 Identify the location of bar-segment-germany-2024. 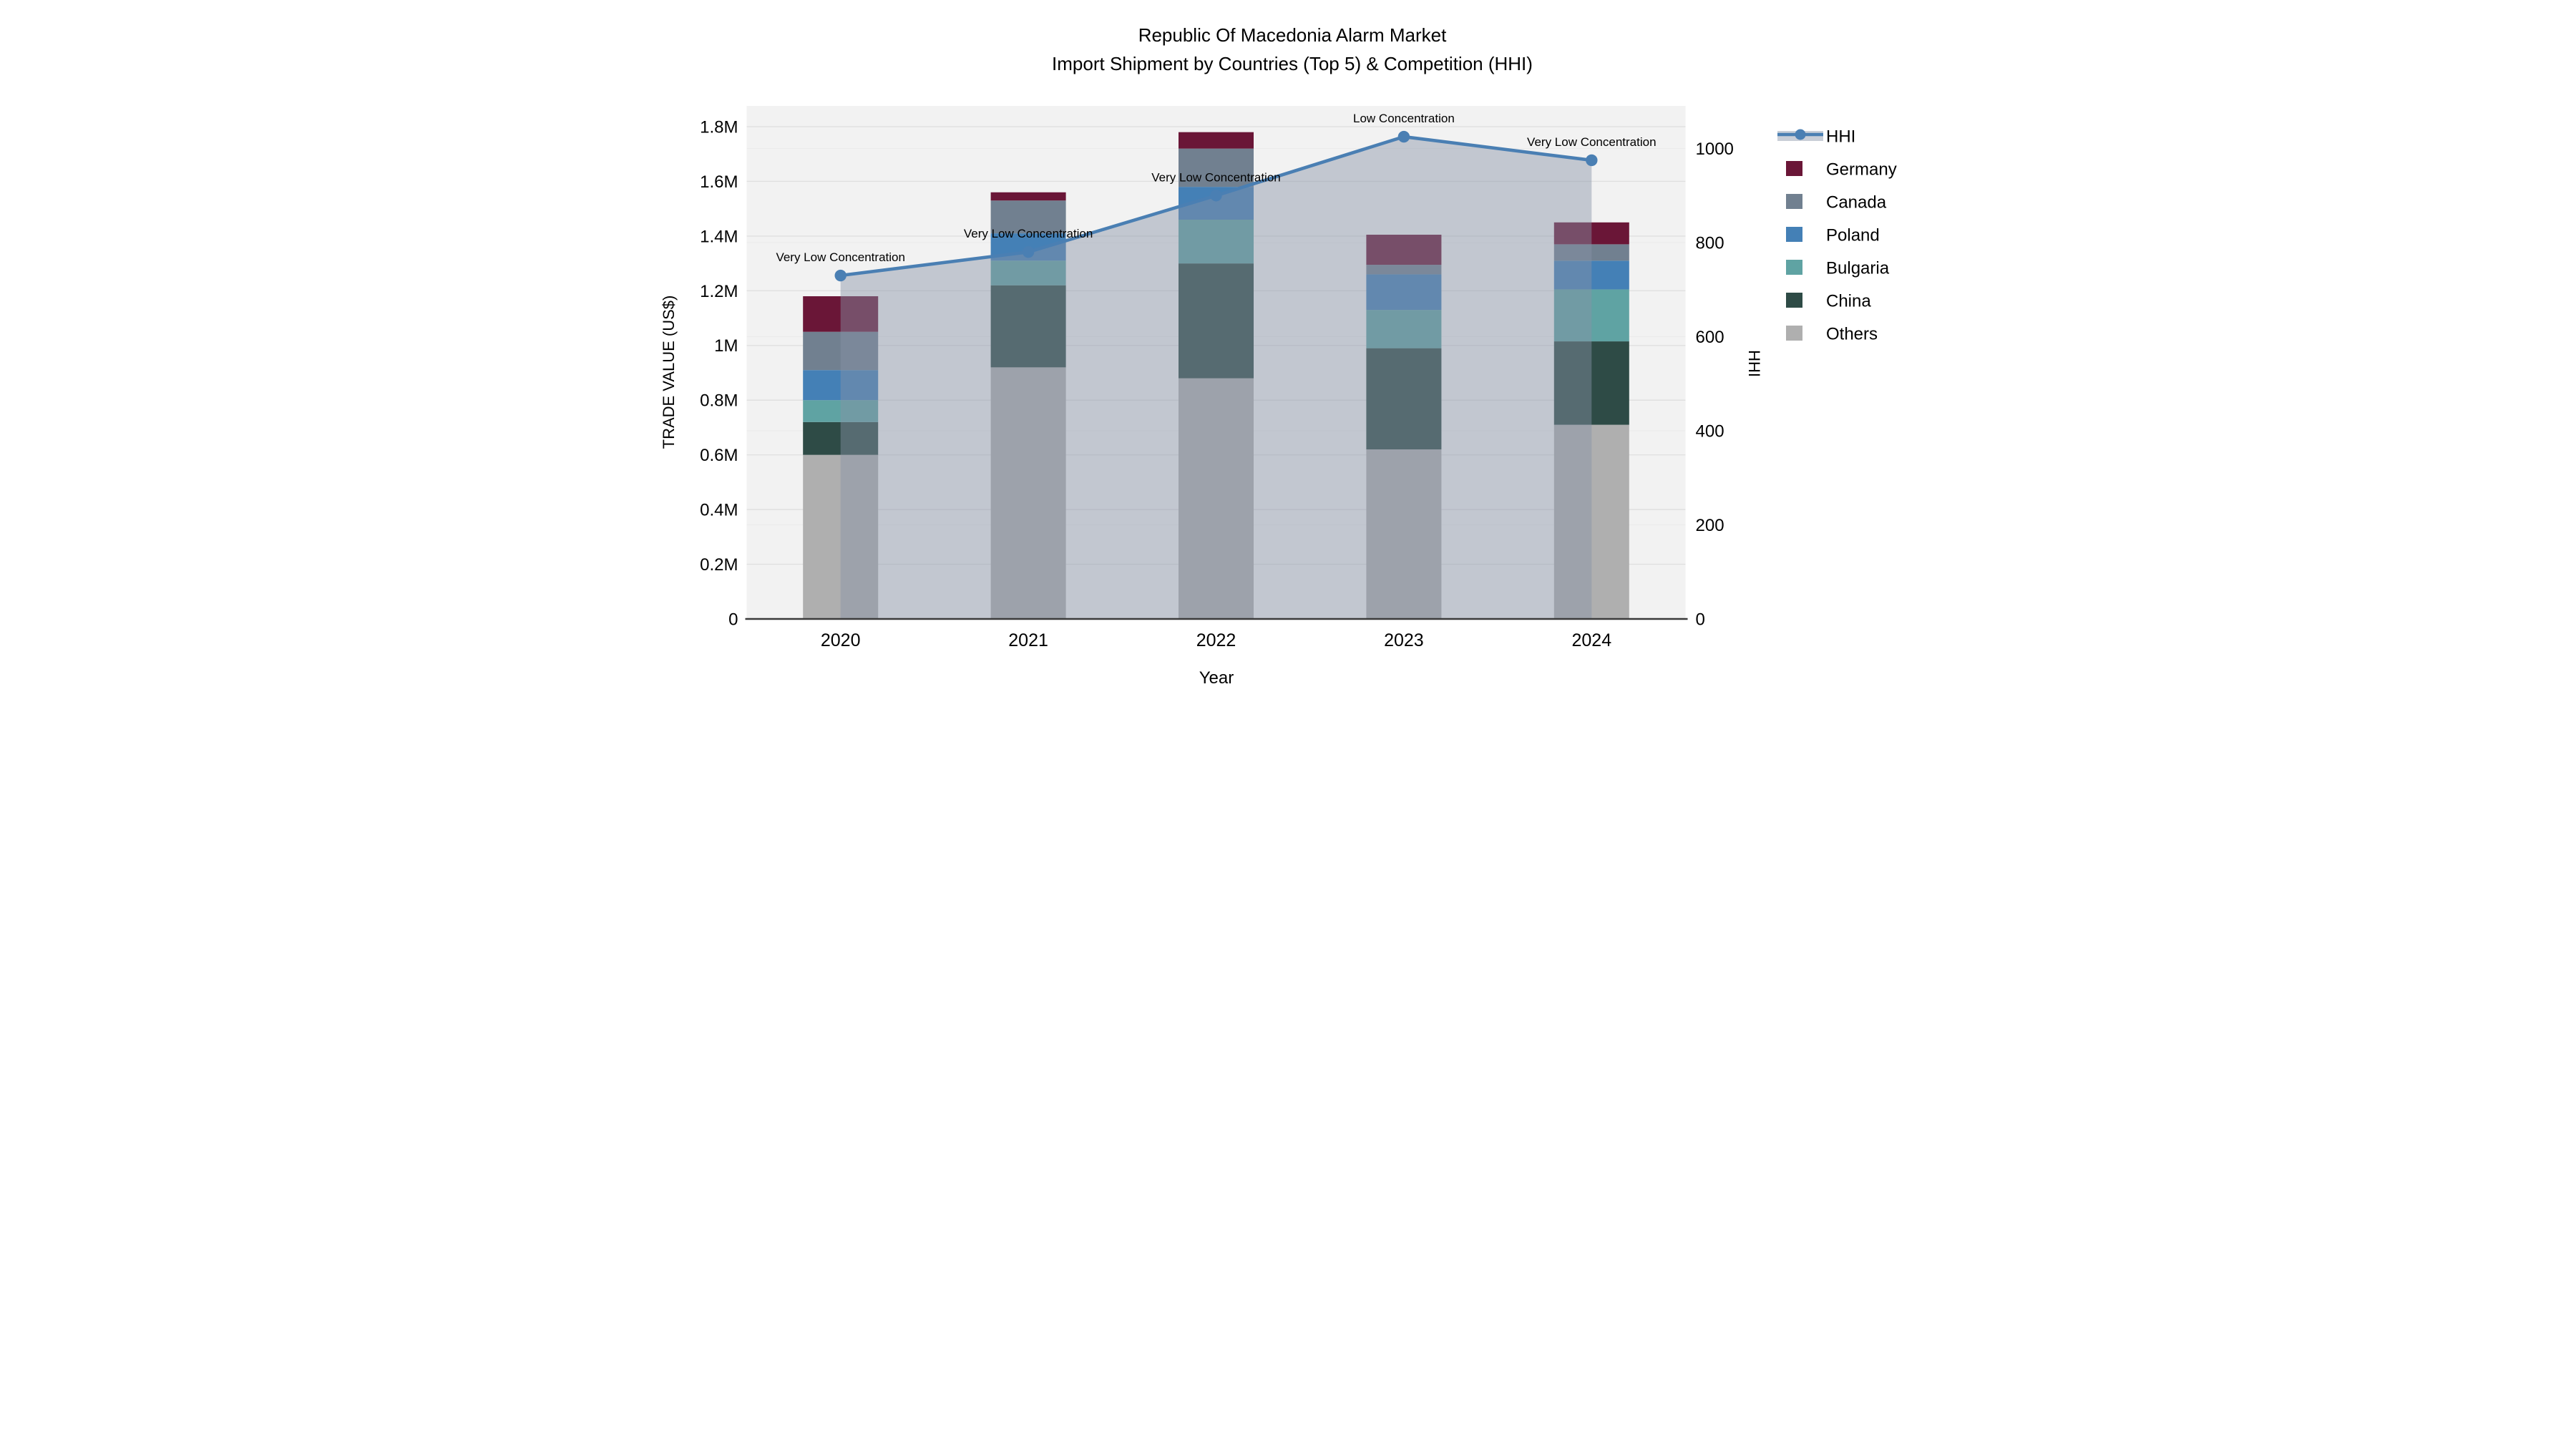
(1591, 233).